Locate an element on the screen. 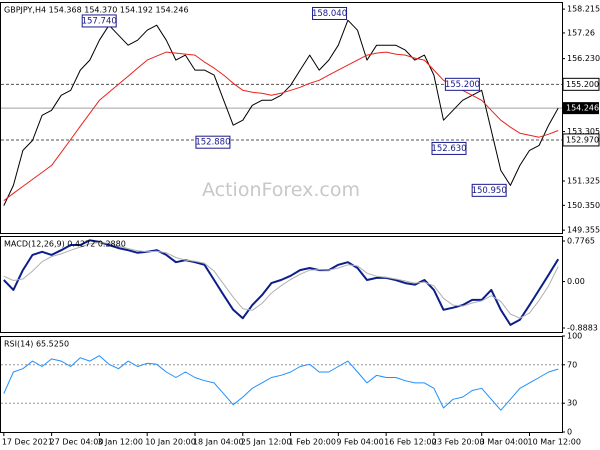  panel-title: RSI(14) 65.5250 is located at coordinates (36, 344).